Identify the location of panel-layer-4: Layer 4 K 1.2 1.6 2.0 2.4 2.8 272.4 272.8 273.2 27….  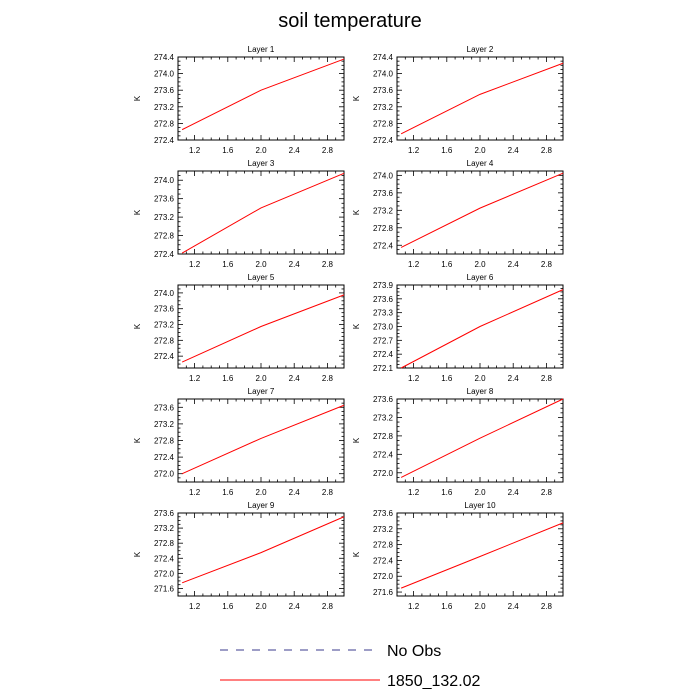
(458, 214).